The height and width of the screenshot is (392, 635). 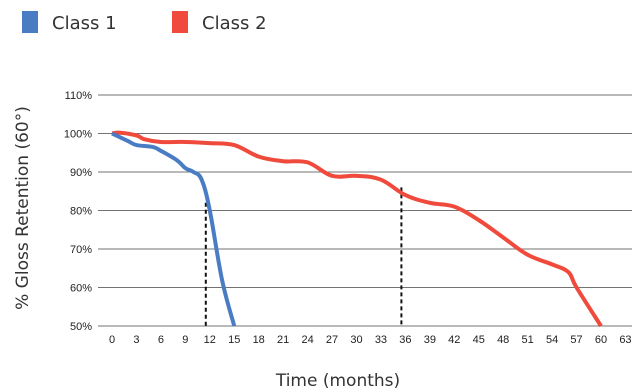 What do you see at coordinates (283, 340) in the screenshot?
I see `x-tick-label: 21` at bounding box center [283, 340].